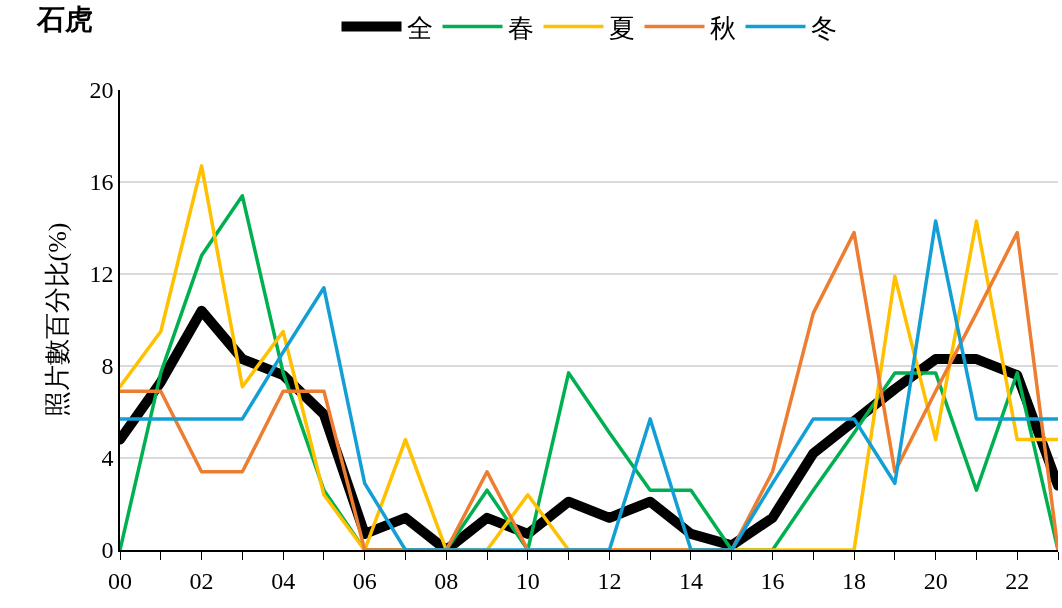 The image size is (1062, 608). I want to click on chart-title: 石虎, so click(65, 19).